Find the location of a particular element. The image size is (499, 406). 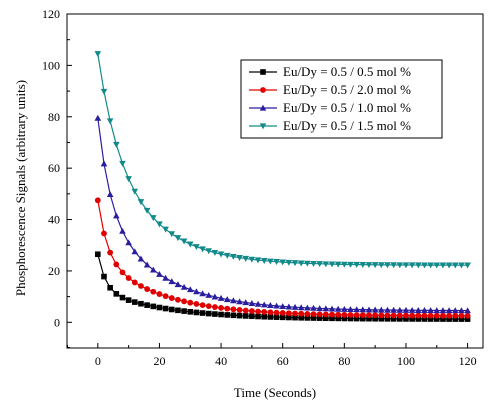

y-tick-label: 20 is located at coordinates (54, 271).